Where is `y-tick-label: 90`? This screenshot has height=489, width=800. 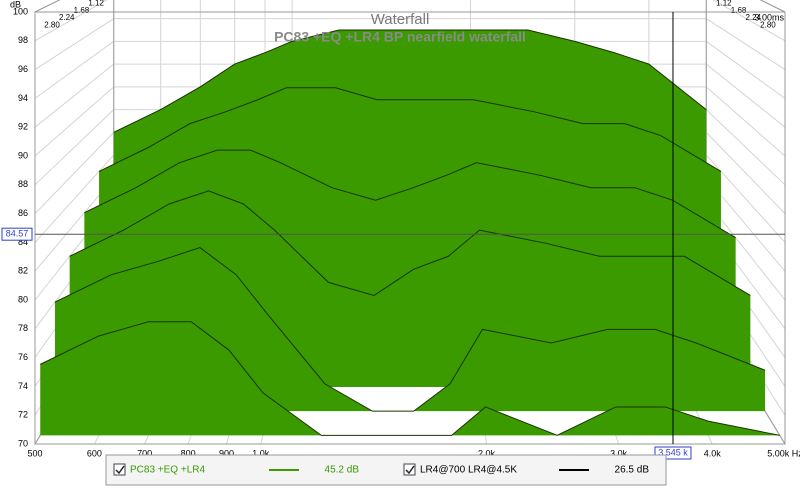
y-tick-label: 90 is located at coordinates (23, 155).